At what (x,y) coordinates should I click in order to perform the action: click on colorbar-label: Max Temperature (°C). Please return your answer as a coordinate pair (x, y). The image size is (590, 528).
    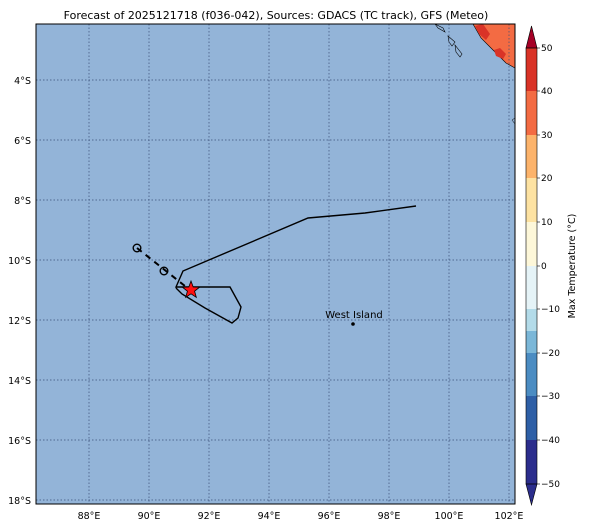
    Looking at the image, I should click on (572, 266).